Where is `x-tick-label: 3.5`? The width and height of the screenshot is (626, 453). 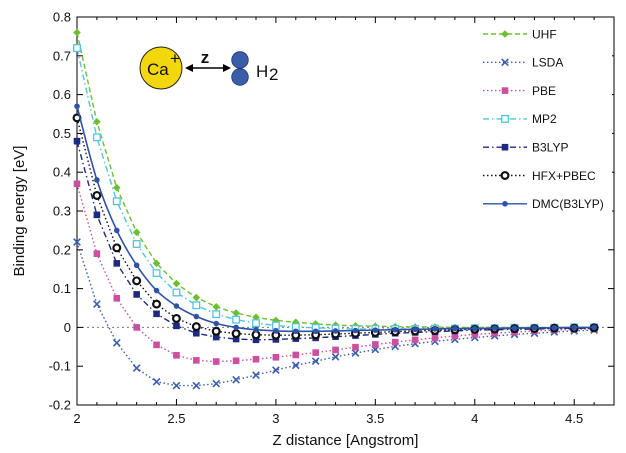
x-tick-label: 3.5 is located at coordinates (375, 418).